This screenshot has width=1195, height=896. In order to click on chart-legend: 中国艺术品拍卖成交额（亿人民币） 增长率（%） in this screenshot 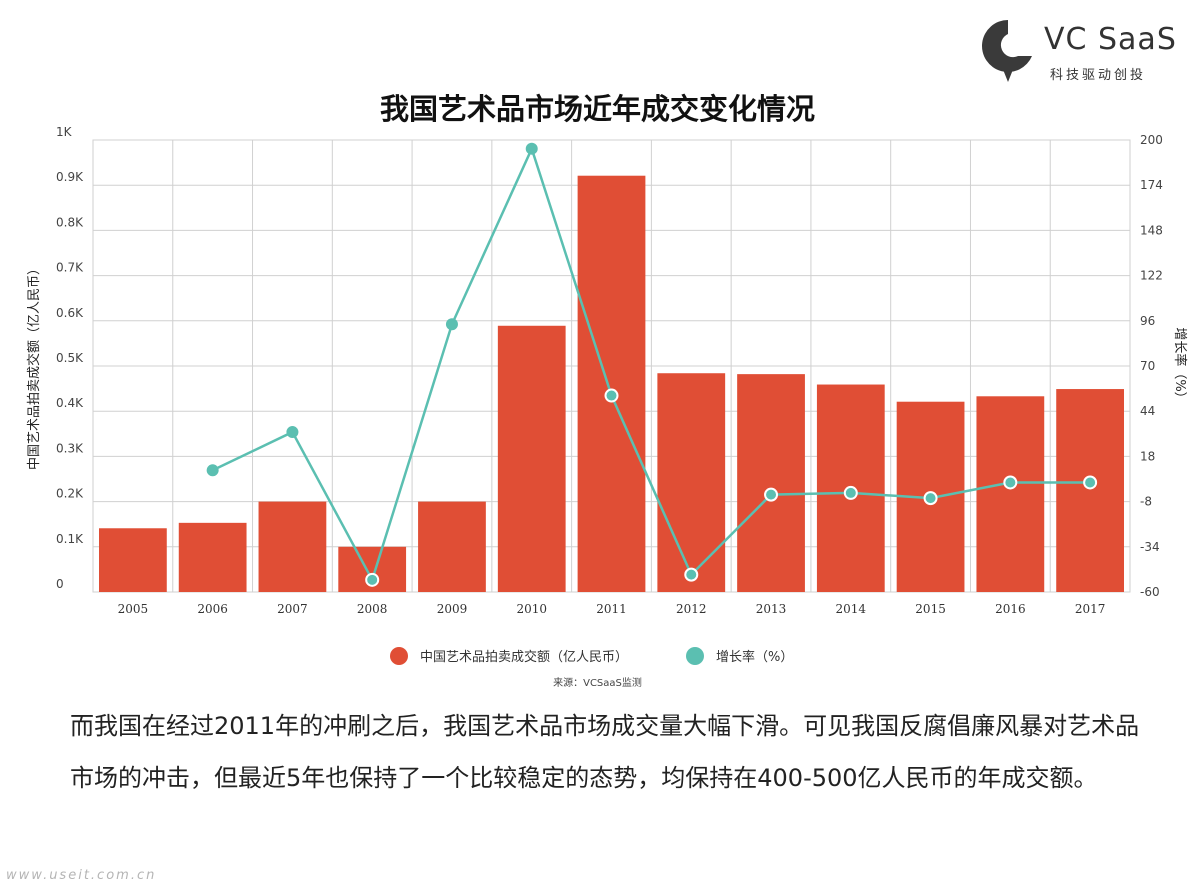, I will do `click(597, 658)`.